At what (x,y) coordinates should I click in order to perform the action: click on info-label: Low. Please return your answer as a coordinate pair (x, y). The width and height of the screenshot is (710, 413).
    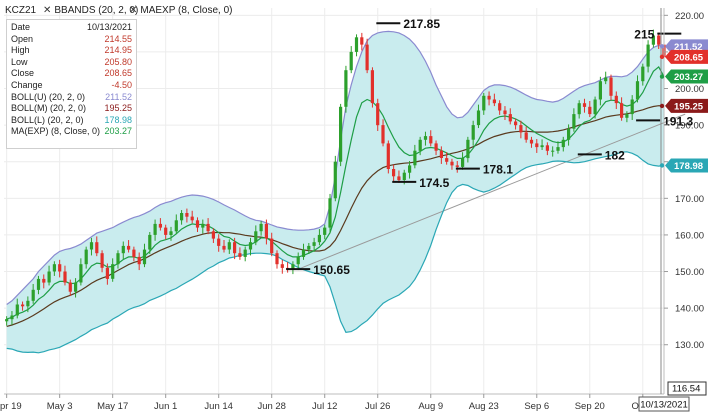
    Looking at the image, I should click on (19, 61).